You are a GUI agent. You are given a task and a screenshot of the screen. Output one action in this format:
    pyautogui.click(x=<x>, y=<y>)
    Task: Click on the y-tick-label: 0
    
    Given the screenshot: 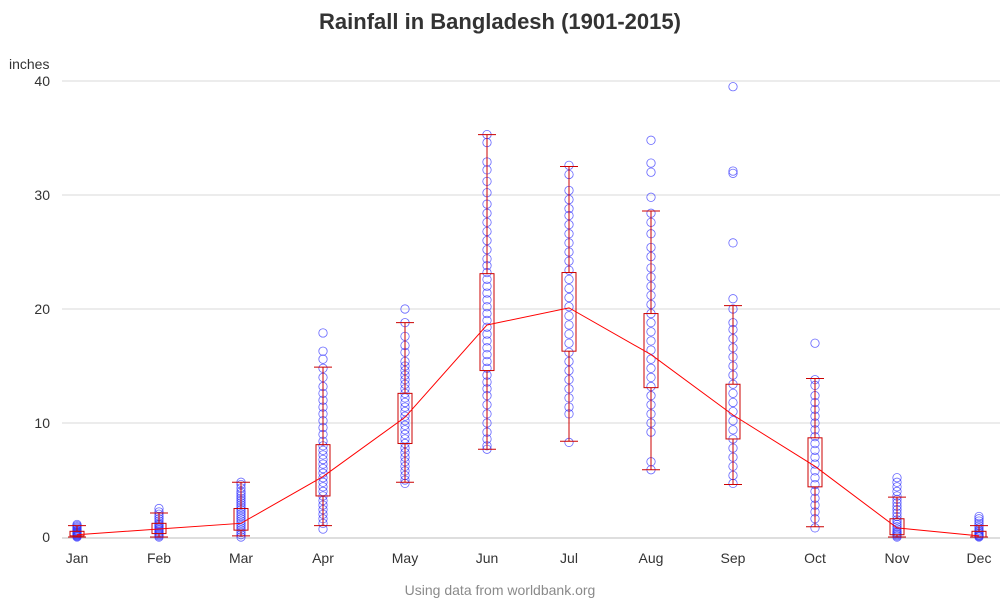 What is the action you would take?
    pyautogui.click(x=46, y=537)
    